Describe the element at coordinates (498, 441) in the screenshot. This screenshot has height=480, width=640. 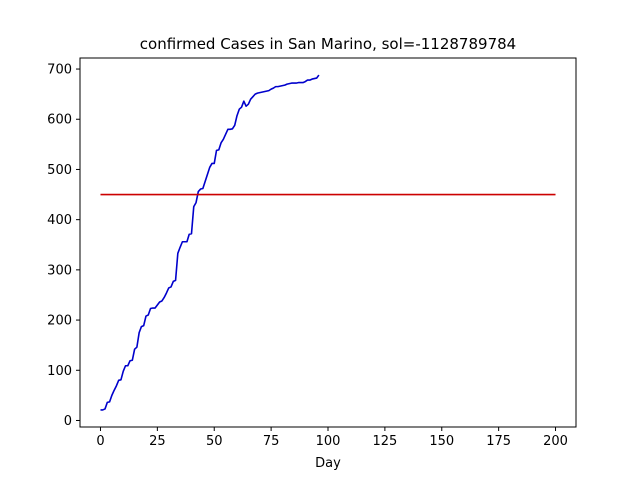
I see `x-tick-label: 175` at that location.